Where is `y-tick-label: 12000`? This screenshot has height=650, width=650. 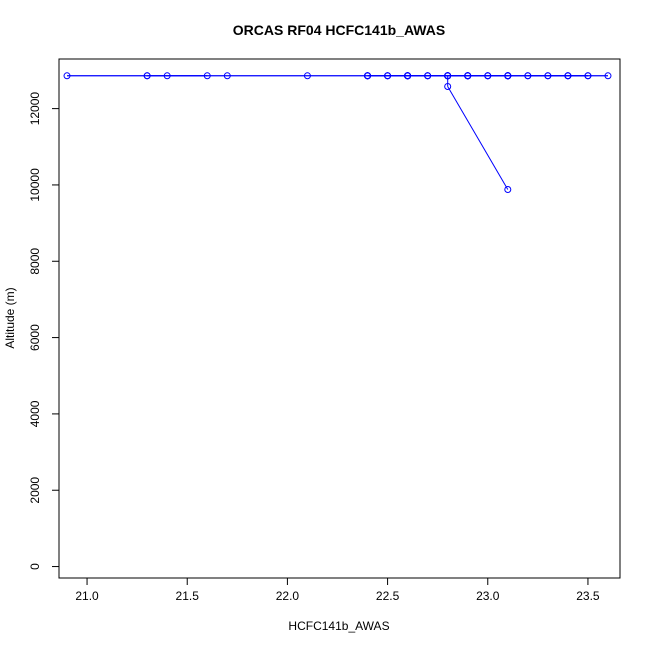
y-tick-label: 12000 is located at coordinates (35, 109).